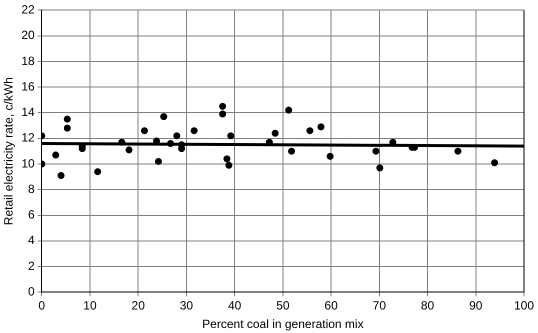 Image resolution: width=538 pixels, height=333 pixels. I want to click on y-tick-label: 20, so click(28, 35).